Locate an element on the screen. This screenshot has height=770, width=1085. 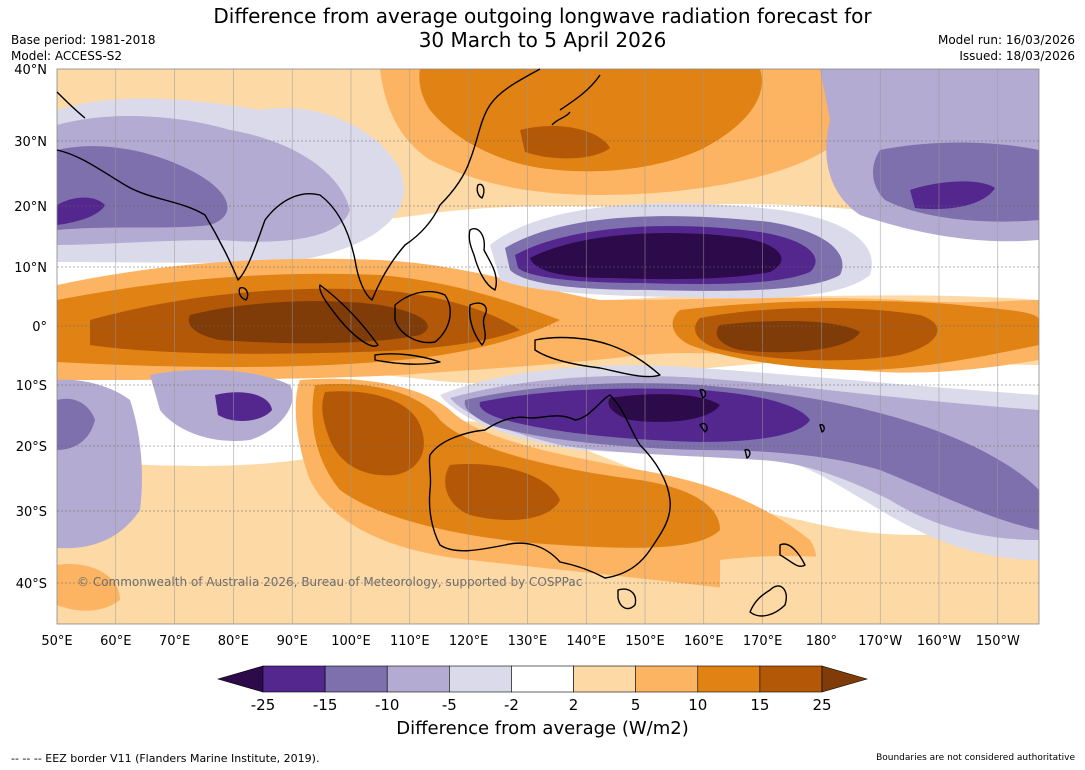
lat-label: 10°N is located at coordinates (30, 268).